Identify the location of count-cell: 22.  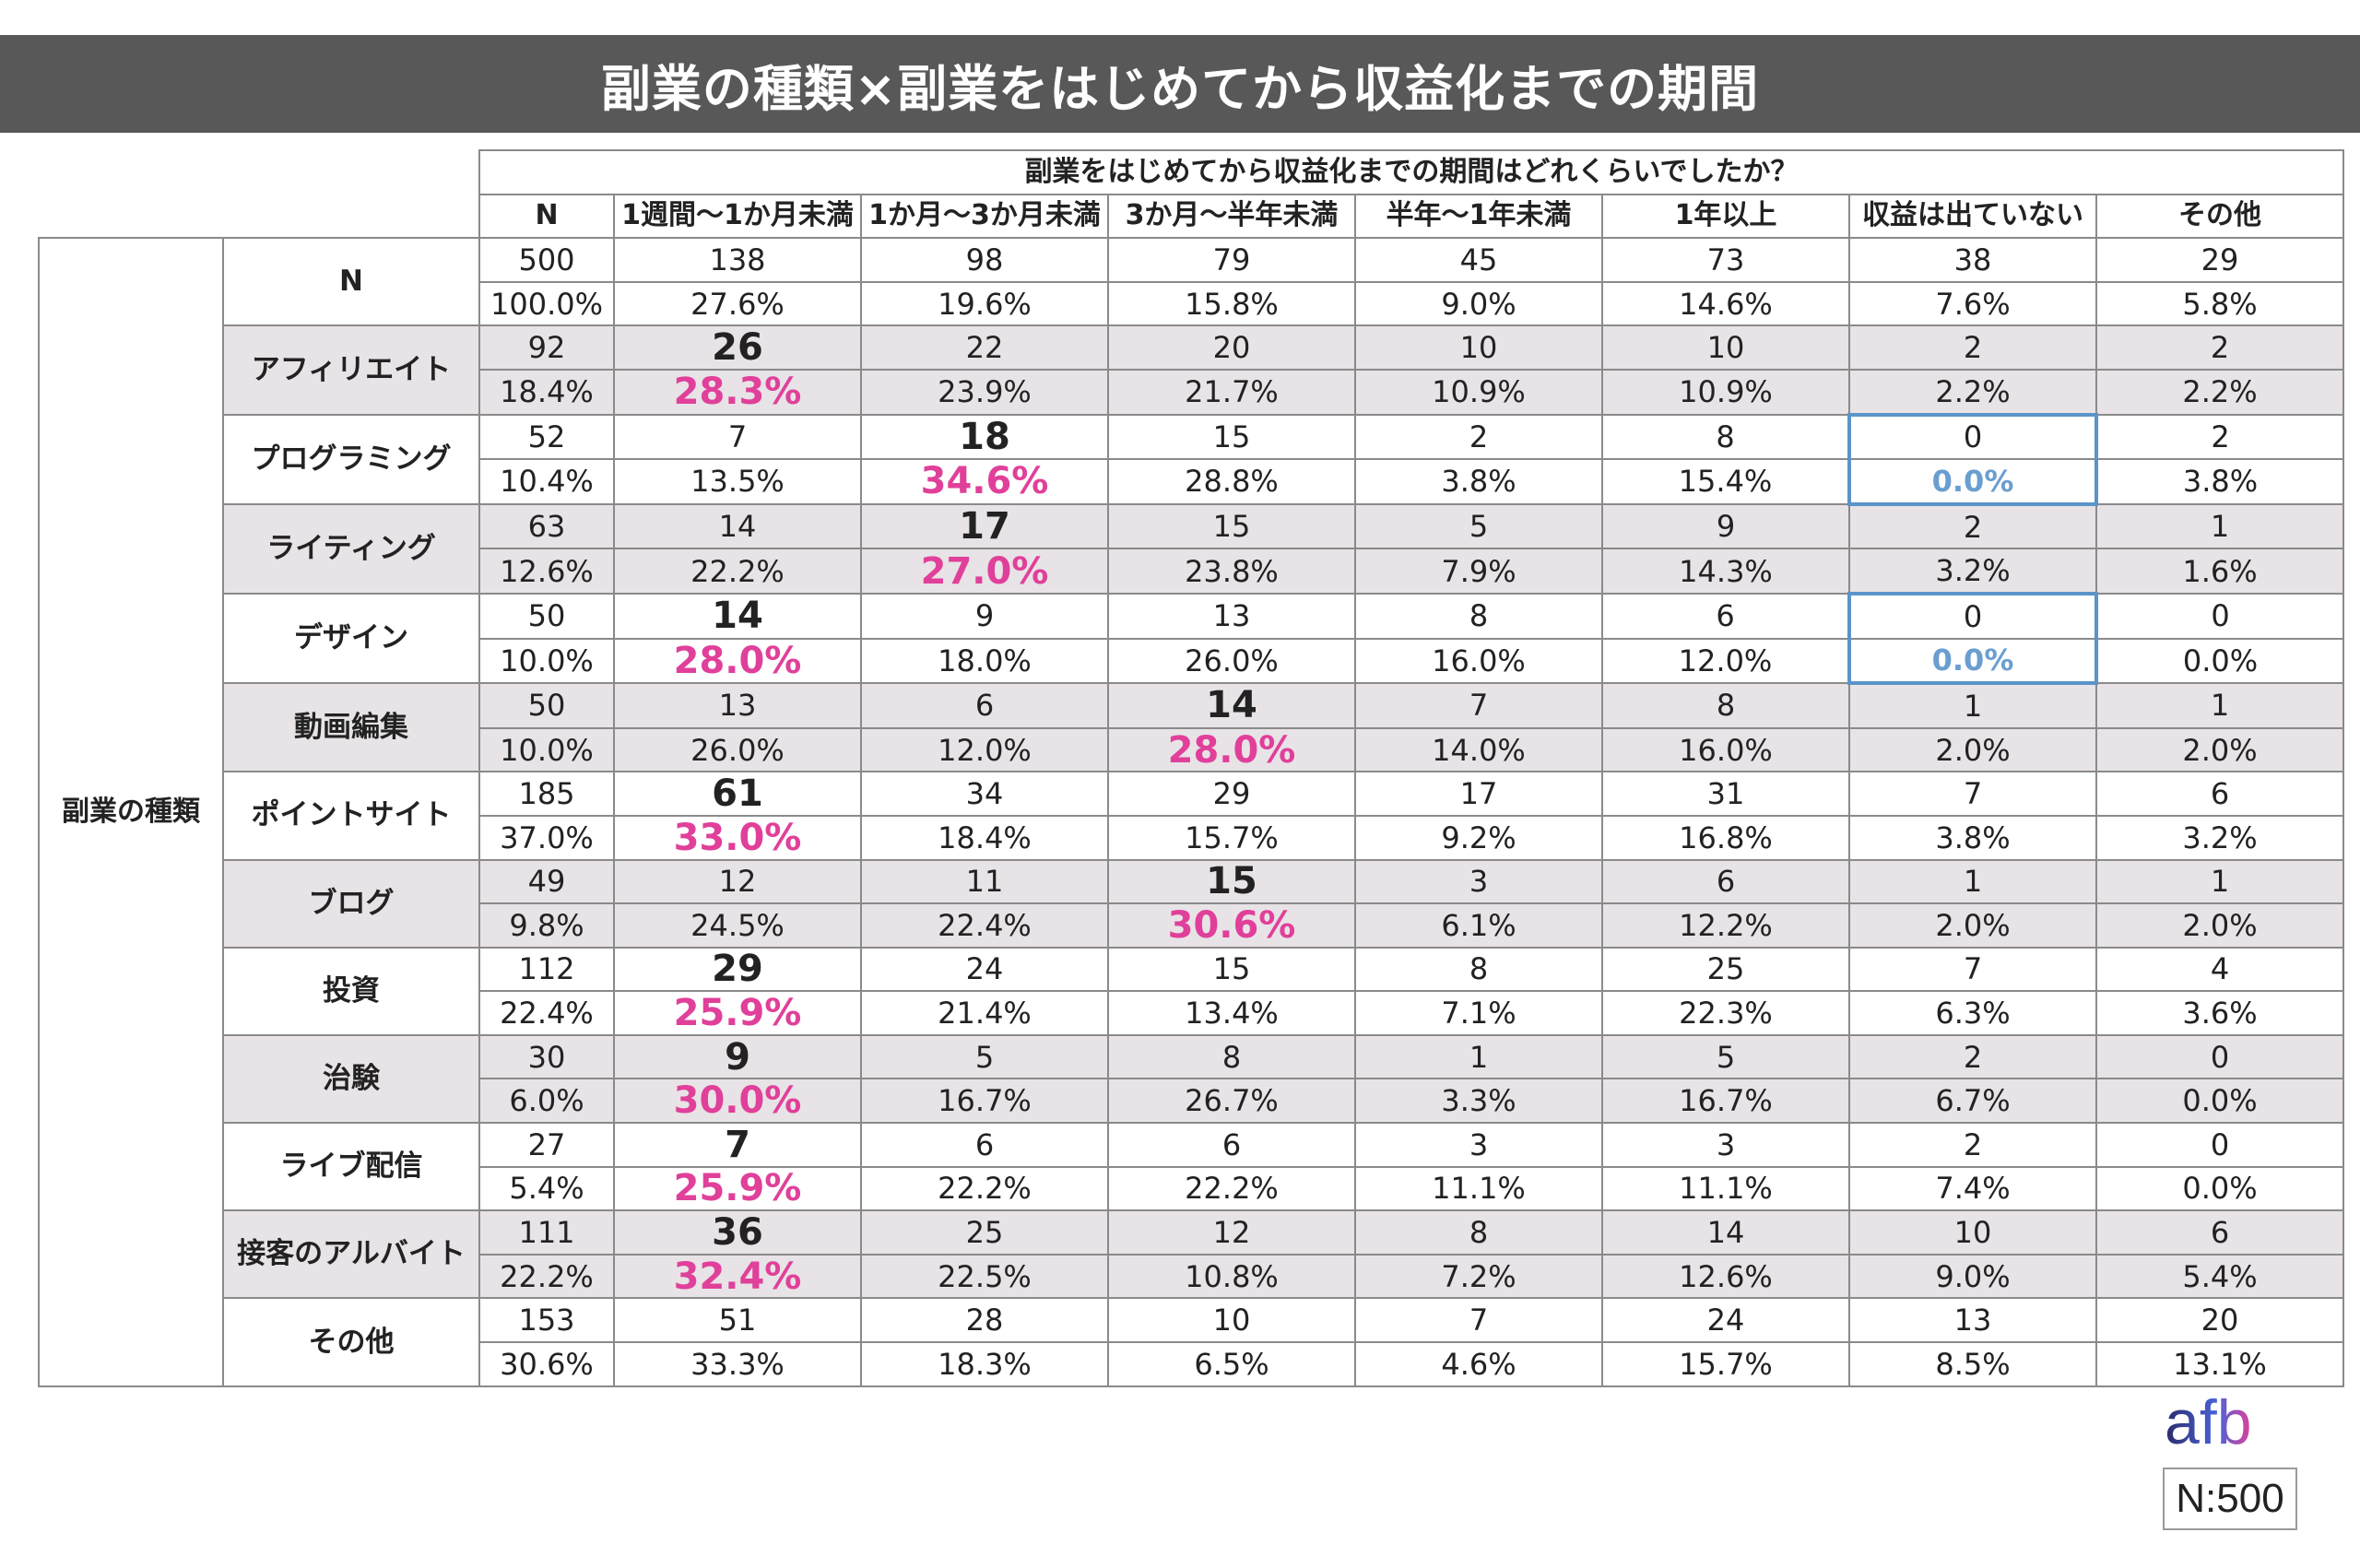
(984, 347).